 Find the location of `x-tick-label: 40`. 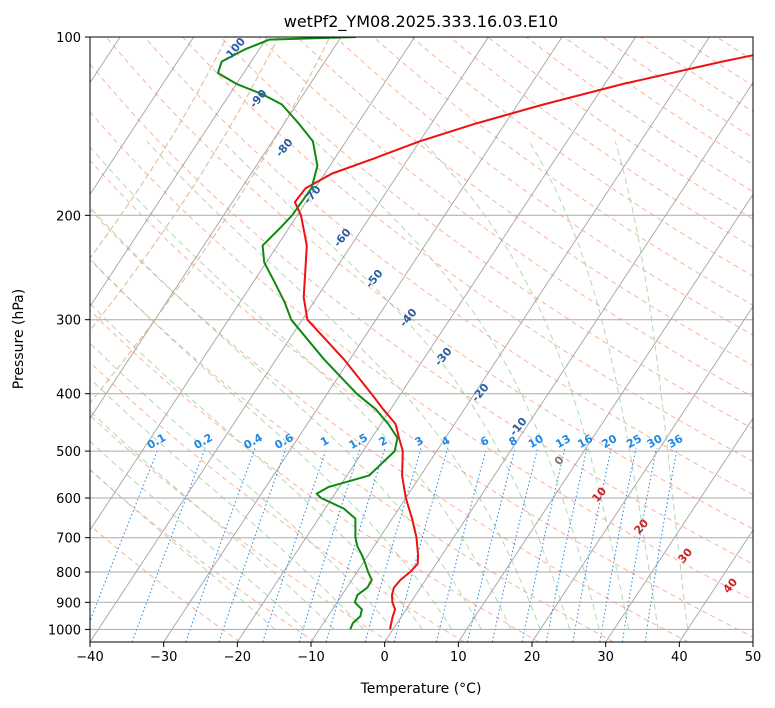

x-tick-label: 40 is located at coordinates (679, 657).